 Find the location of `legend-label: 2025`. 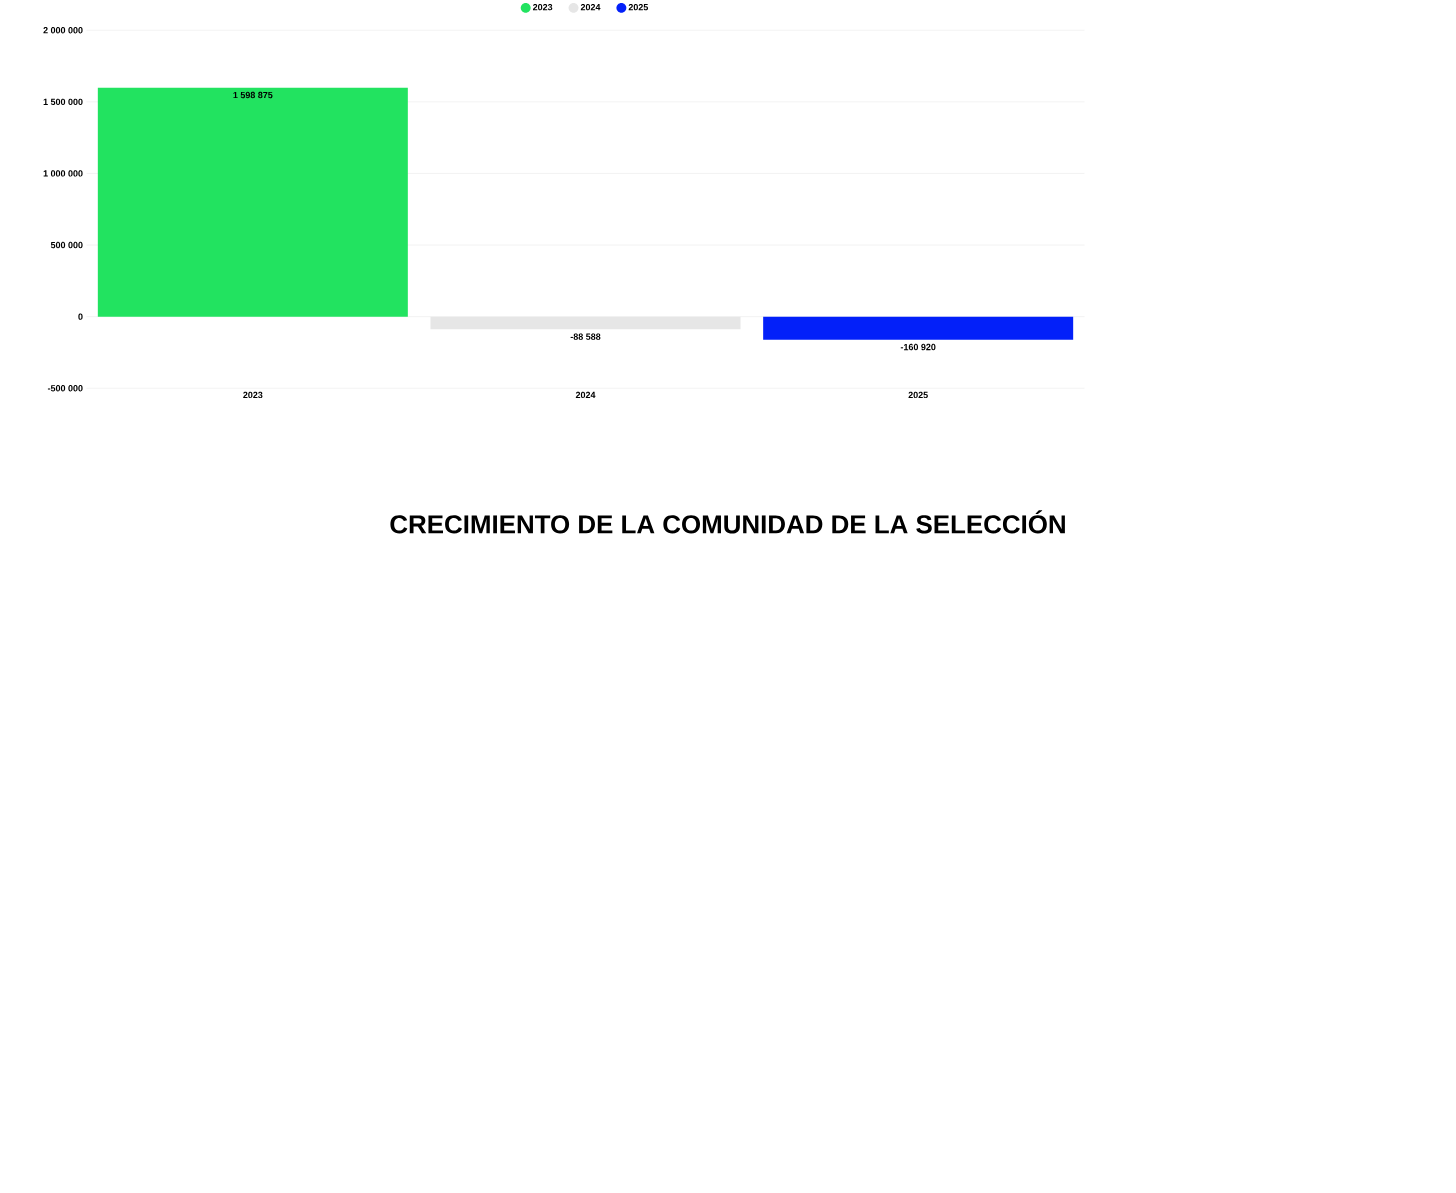

legend-label: 2025 is located at coordinates (638, 7).